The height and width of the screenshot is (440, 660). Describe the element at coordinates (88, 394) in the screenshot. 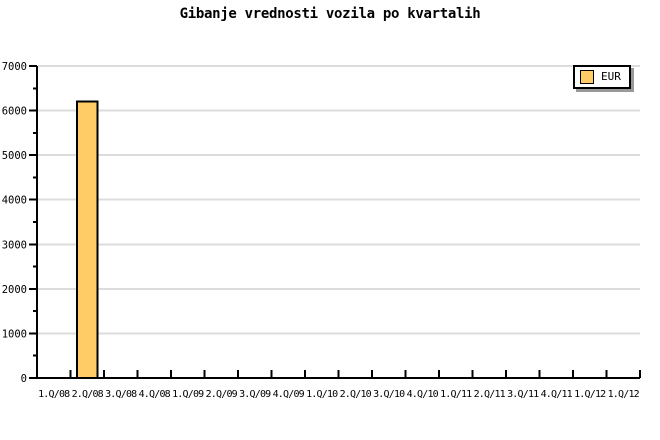

I see `x-tick-label: 2.Q/08` at that location.